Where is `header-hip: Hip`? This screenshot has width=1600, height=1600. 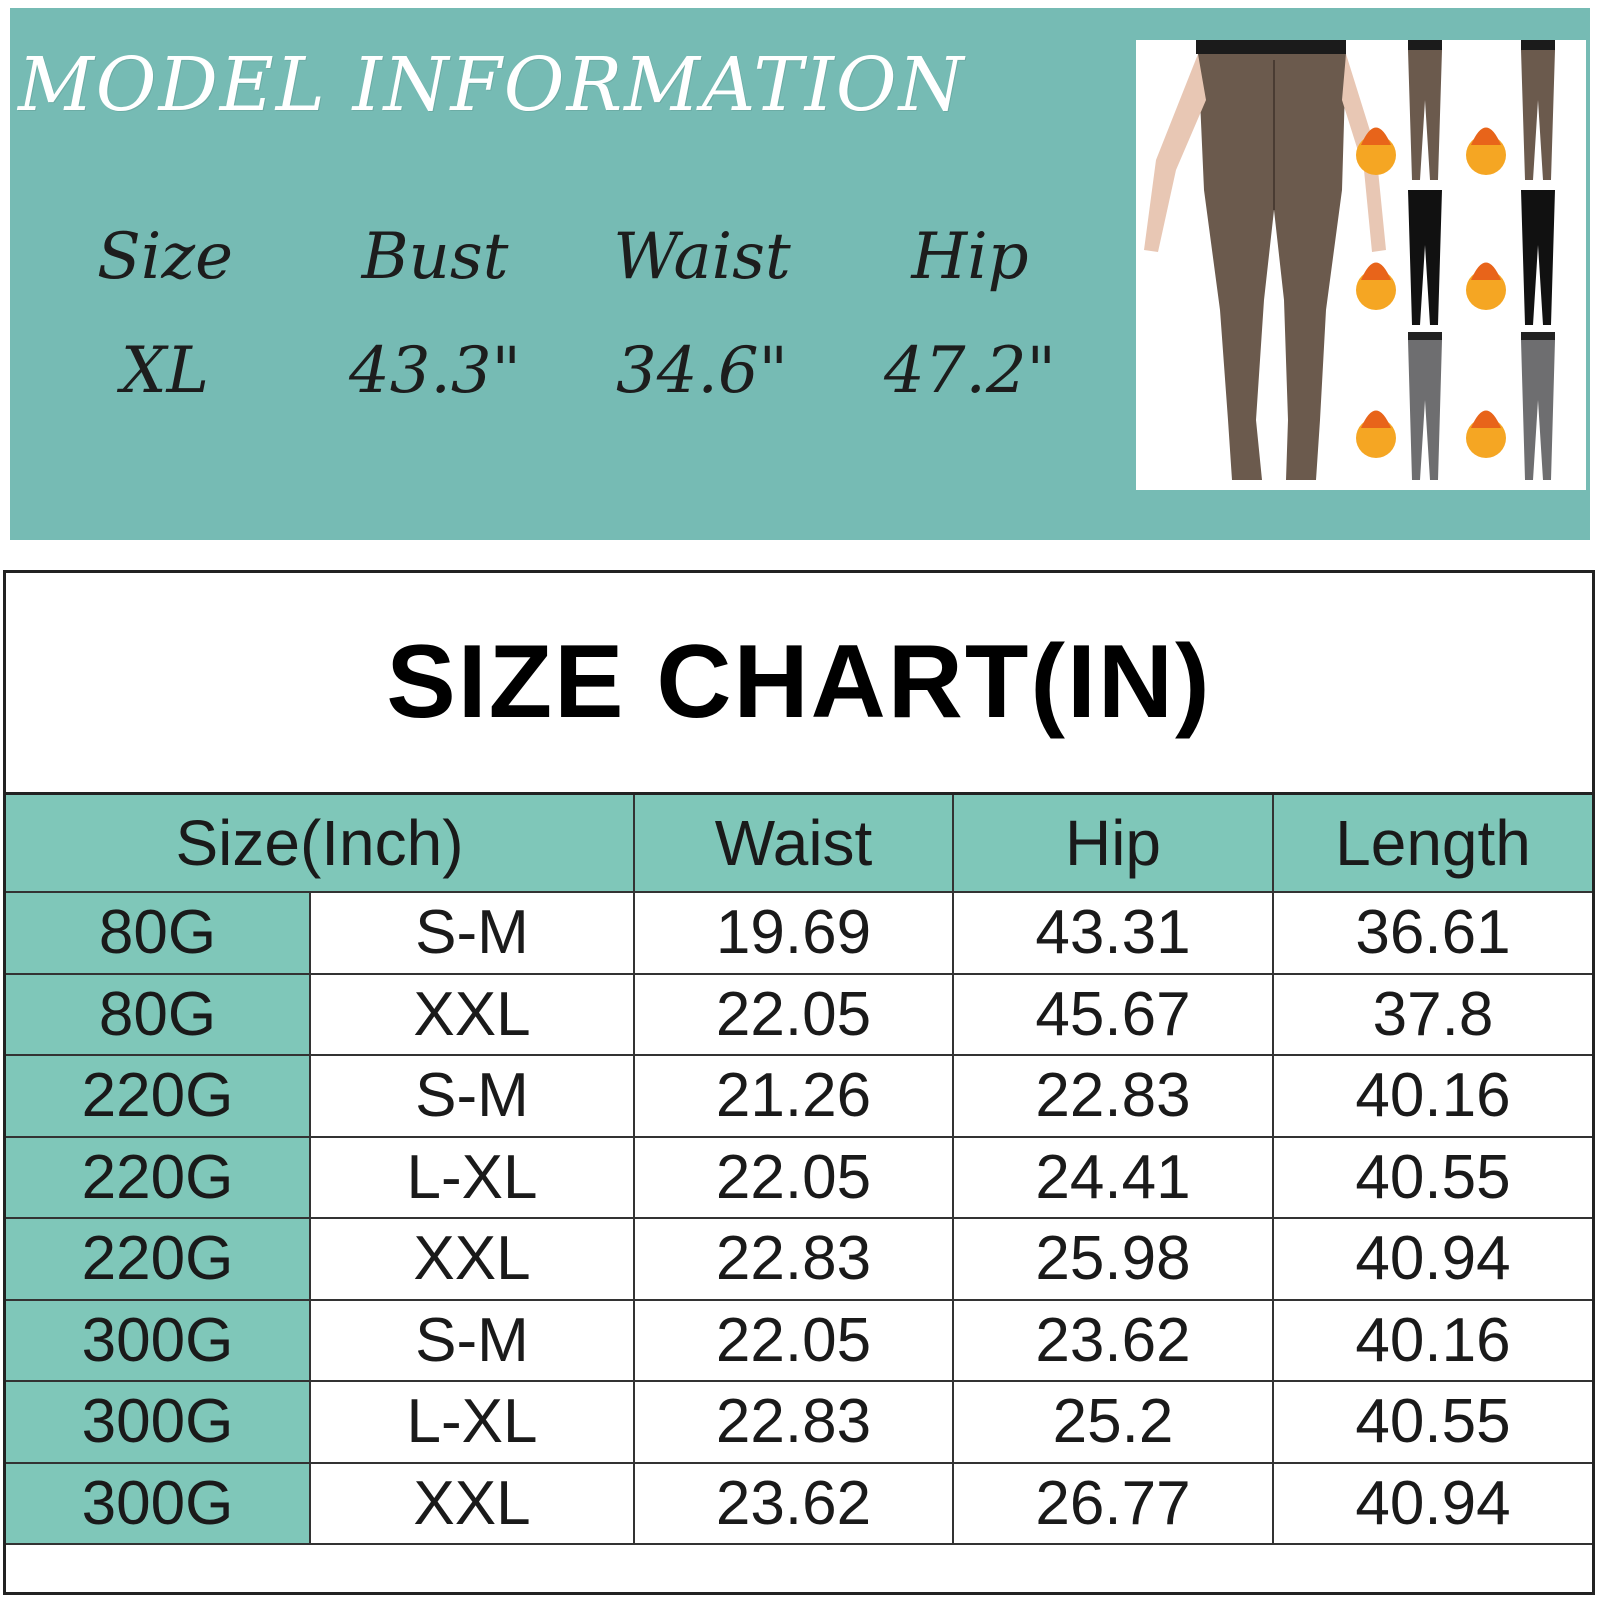
header-hip: Hip is located at coordinates (1114, 844).